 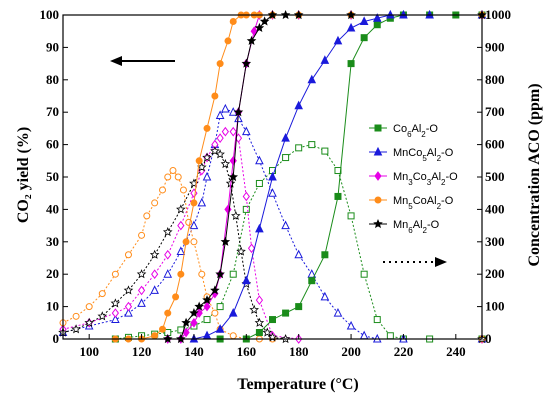 What do you see at coordinates (52, 241) in the screenshot?
I see `y-left-tick-label: 30` at bounding box center [52, 241].